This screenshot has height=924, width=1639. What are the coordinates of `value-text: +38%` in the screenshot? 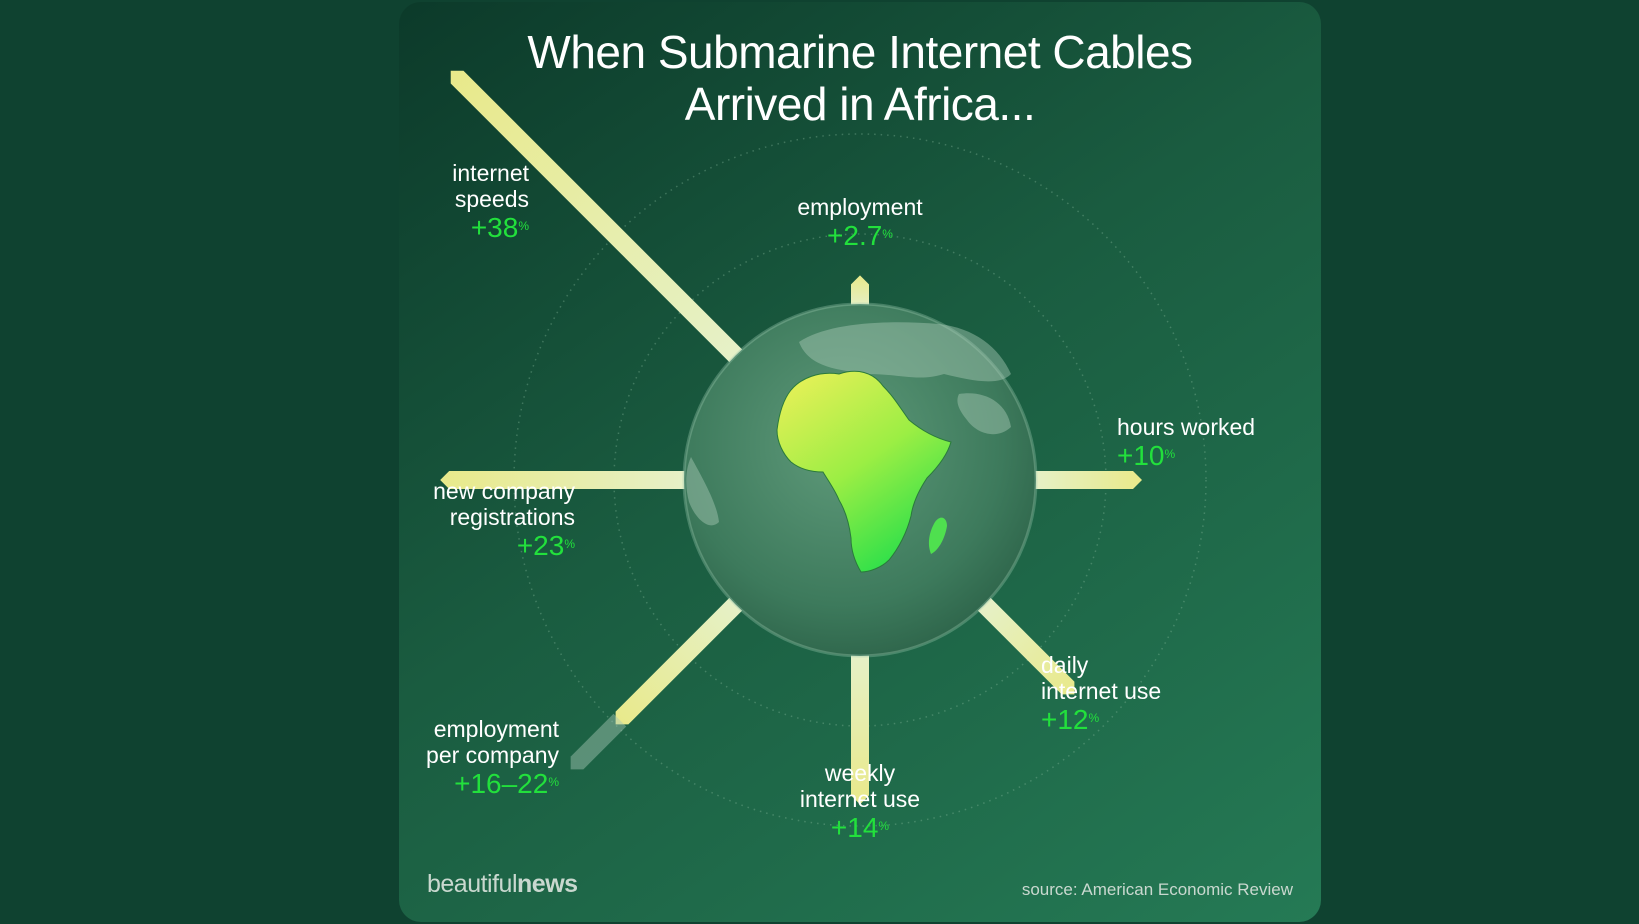 It's located at (500, 228).